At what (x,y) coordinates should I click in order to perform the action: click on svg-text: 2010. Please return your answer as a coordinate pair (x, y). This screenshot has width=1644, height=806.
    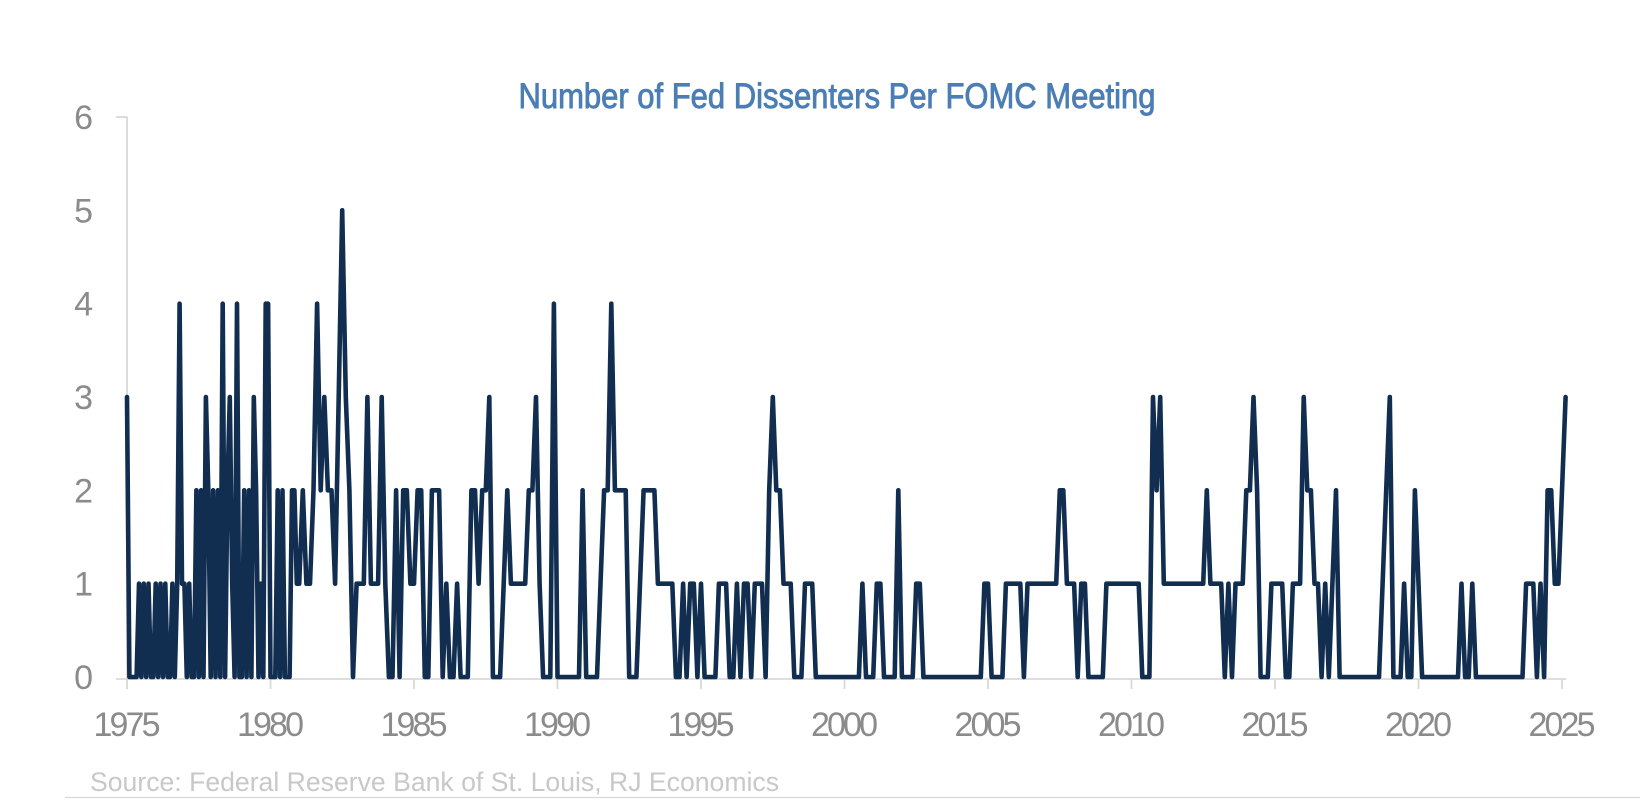
    Looking at the image, I should click on (1131, 725).